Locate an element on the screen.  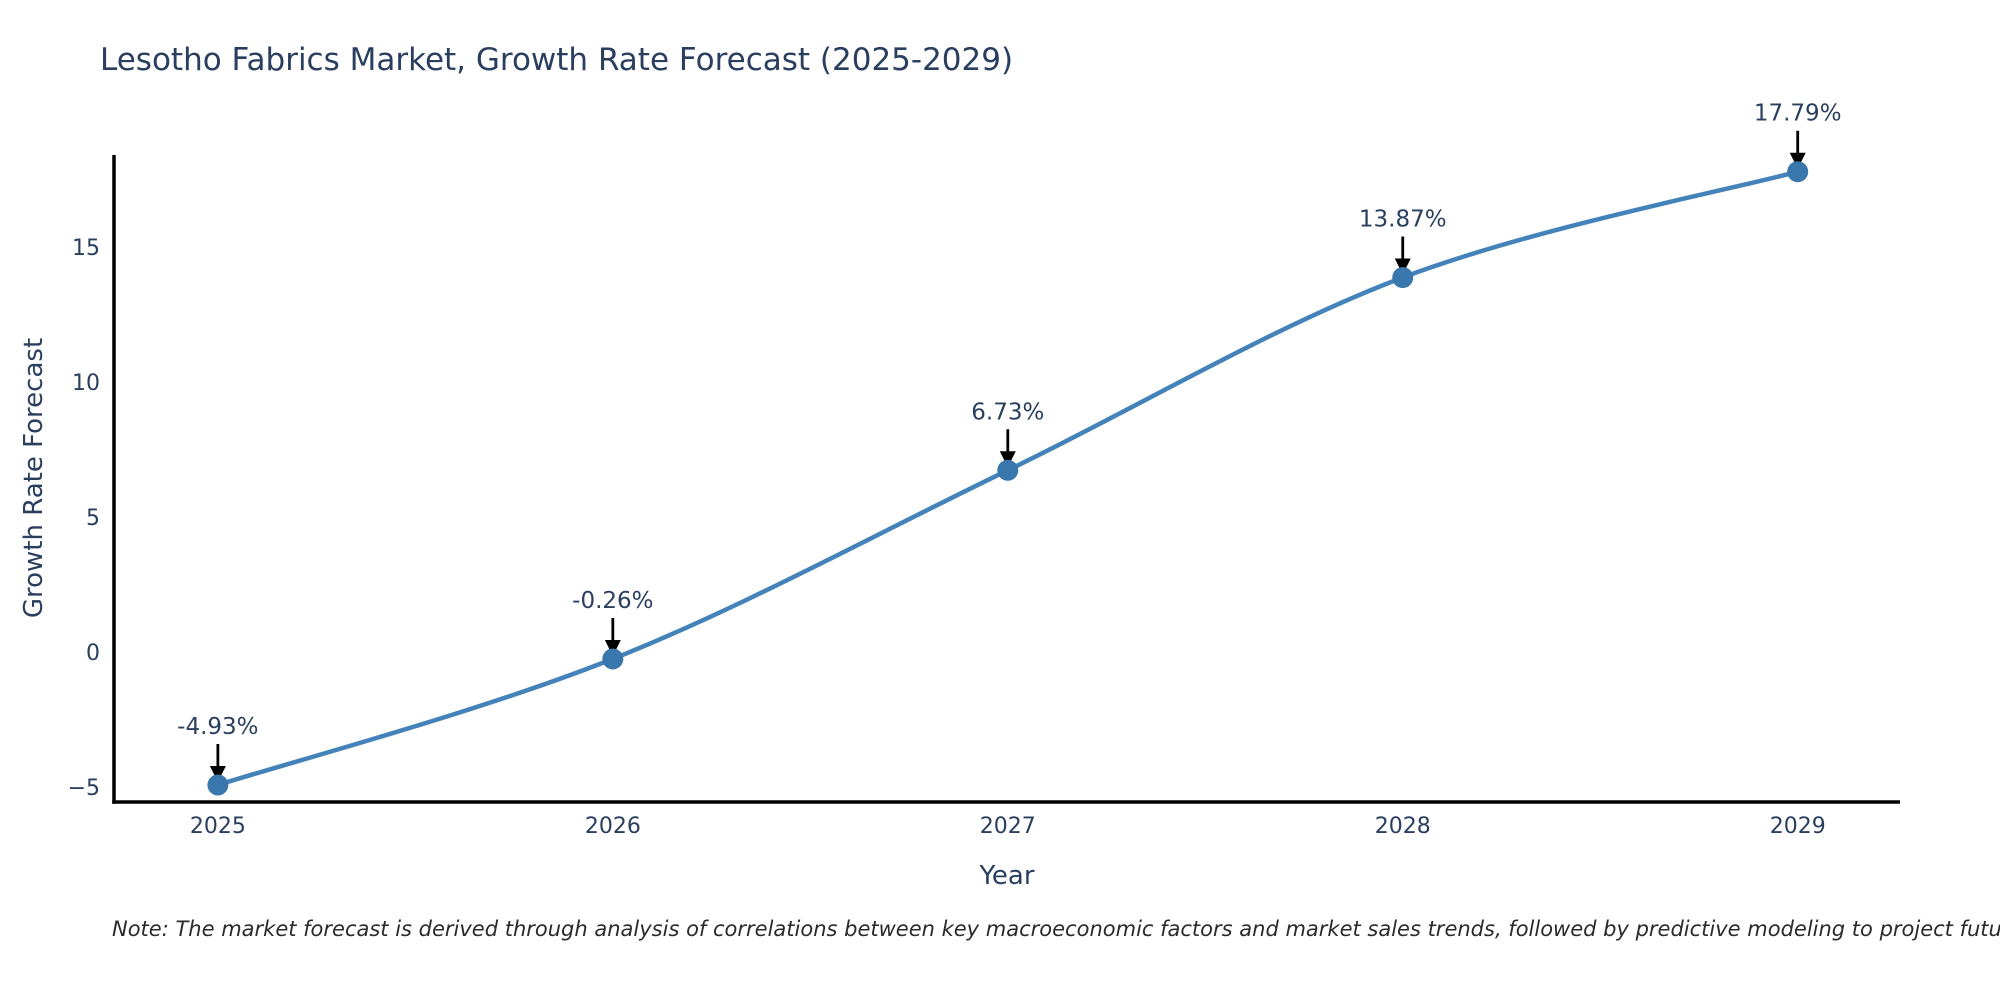
x-axis-title: Year is located at coordinates (1007, 876).